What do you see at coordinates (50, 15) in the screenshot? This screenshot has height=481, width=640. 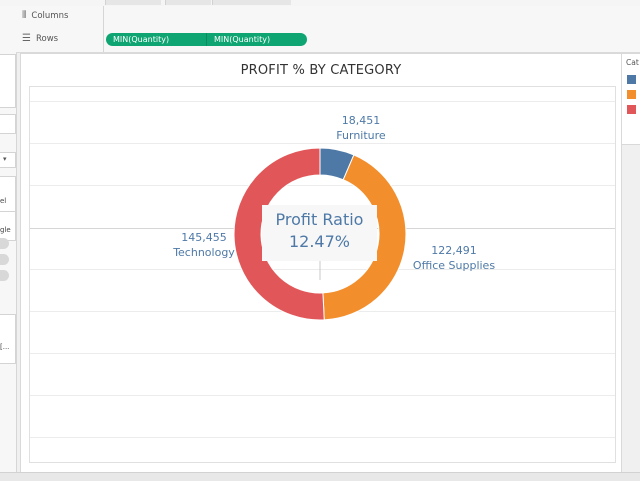 I see `columns-label: Columns` at bounding box center [50, 15].